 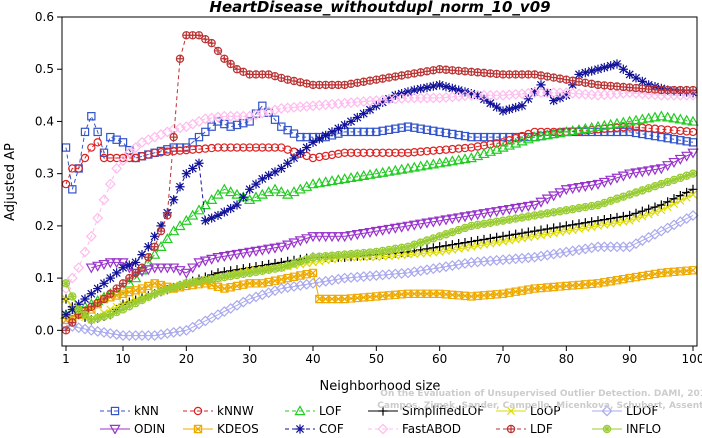 What do you see at coordinates (314, 429) in the screenshot?
I see `legend-item-cof: COF` at bounding box center [314, 429].